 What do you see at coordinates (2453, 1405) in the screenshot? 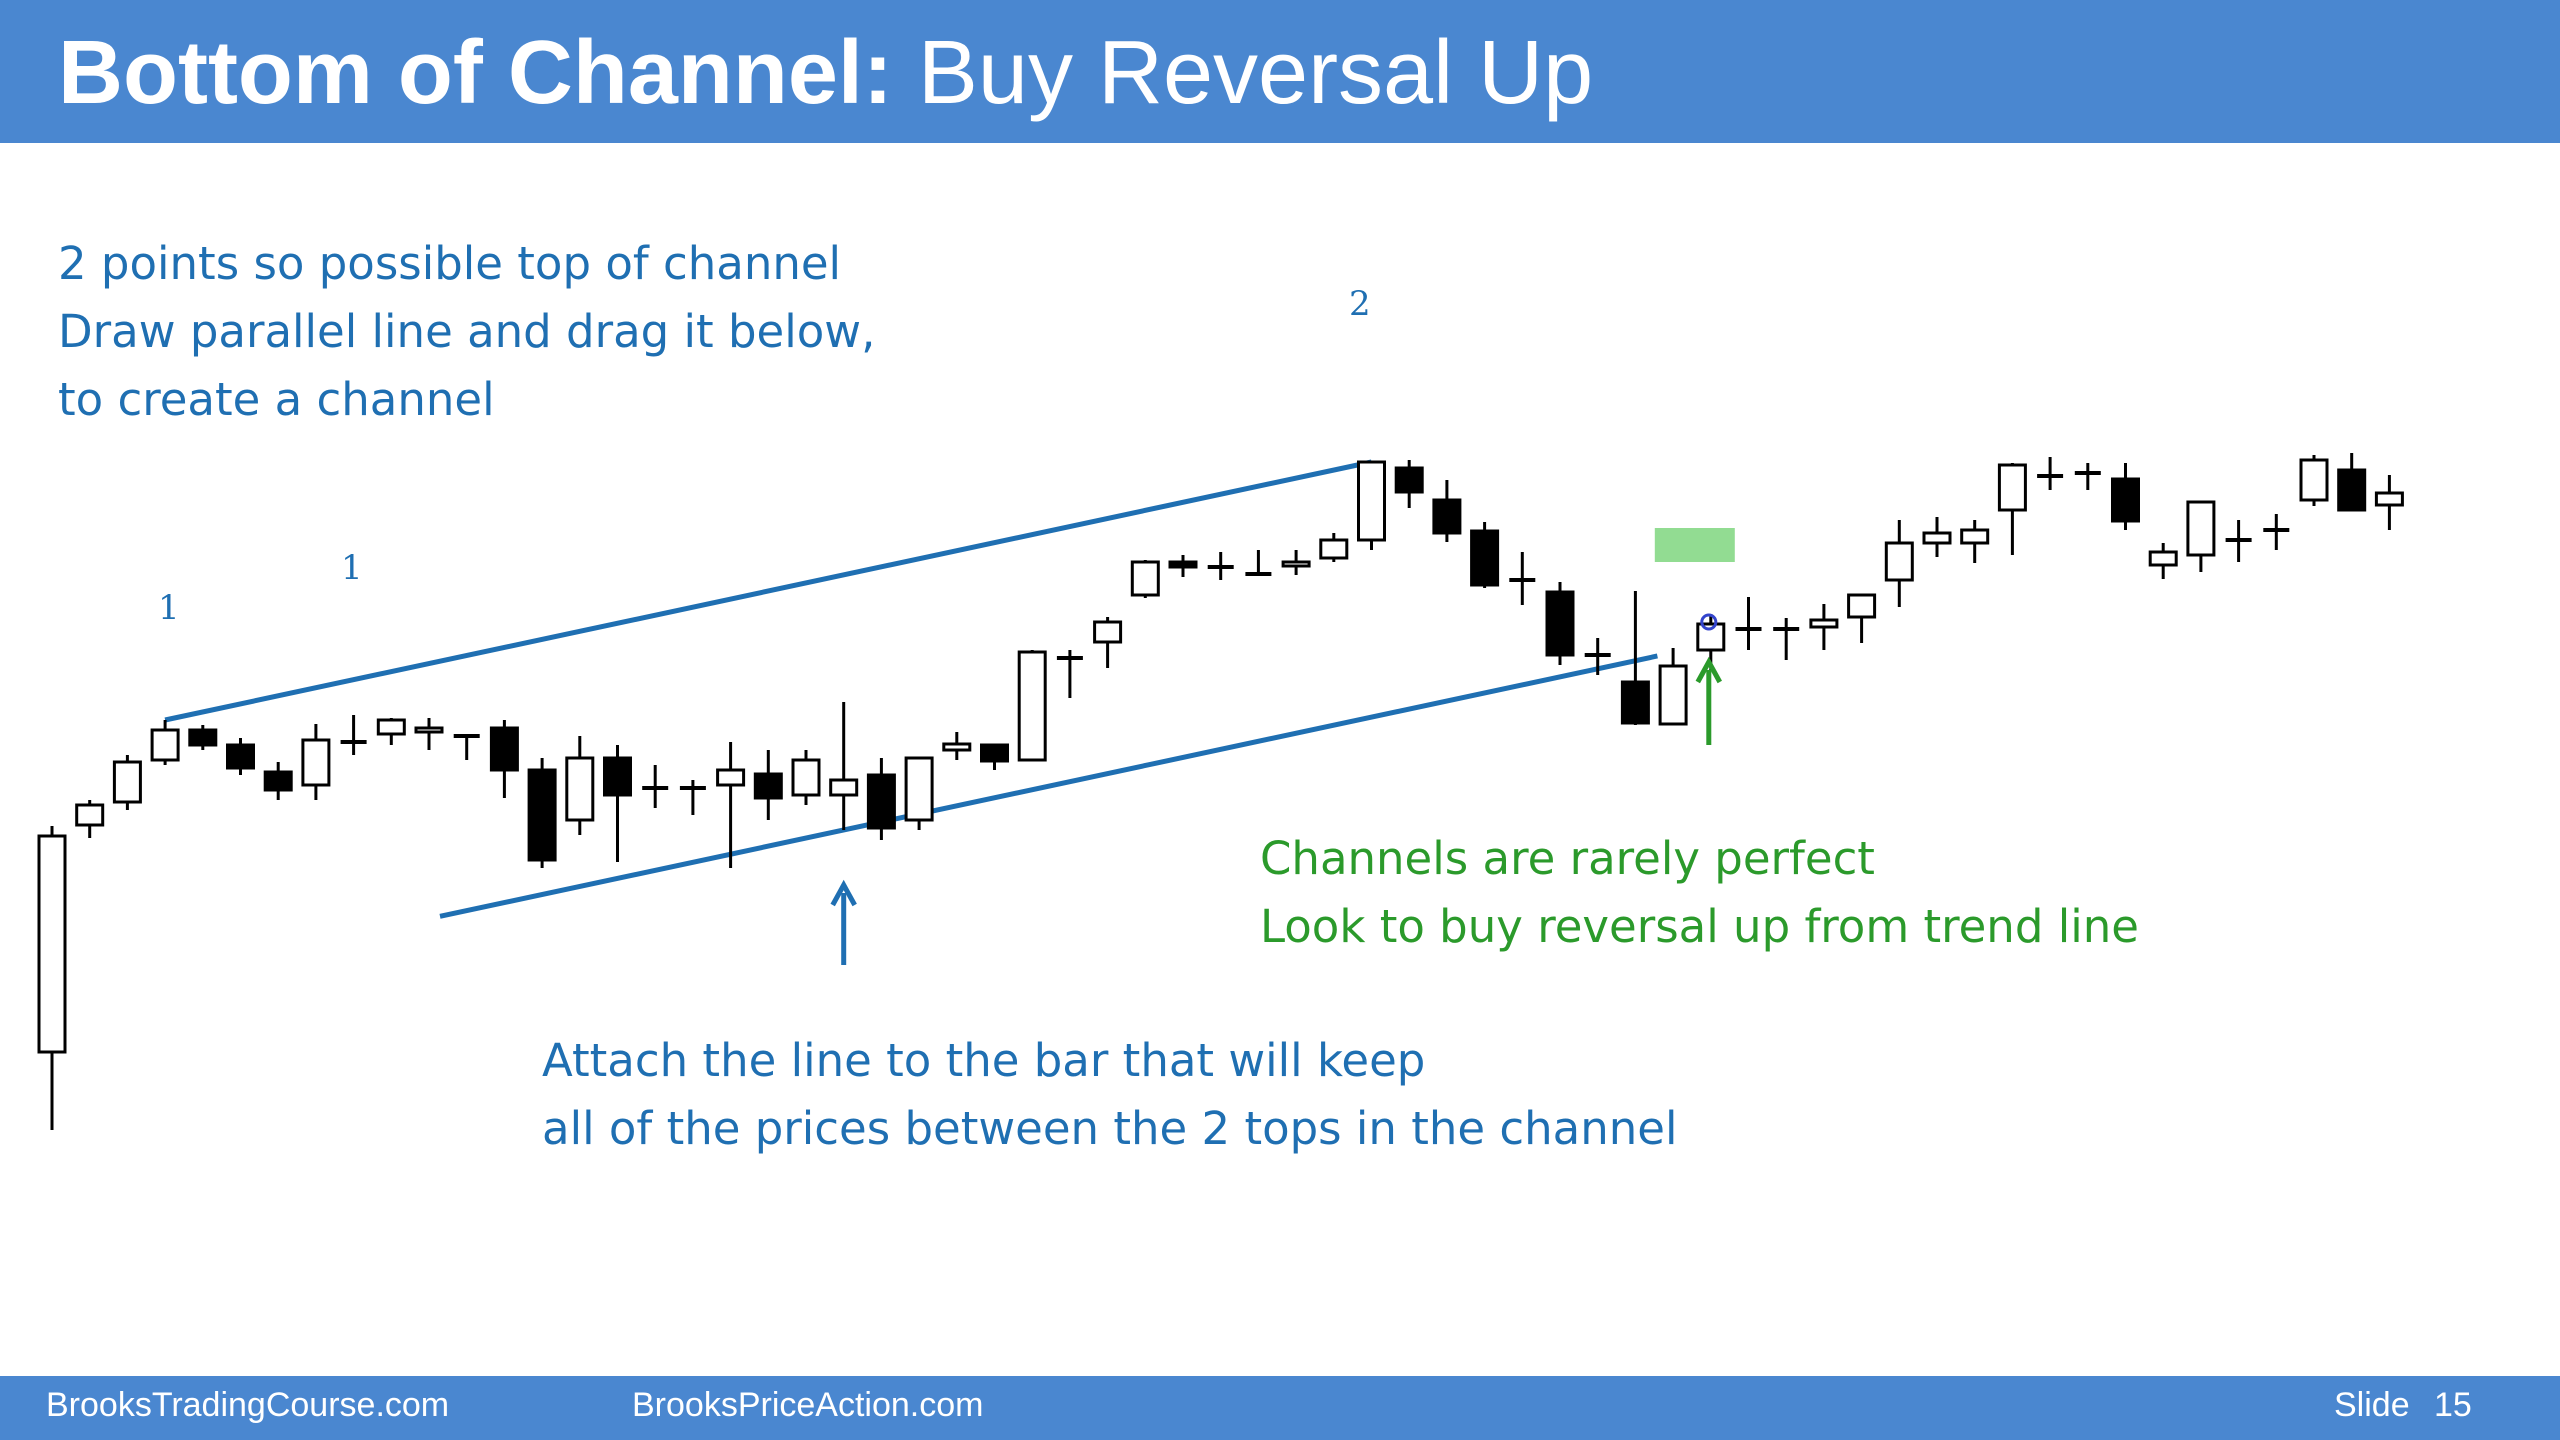
I see `slide-number: 15` at bounding box center [2453, 1405].